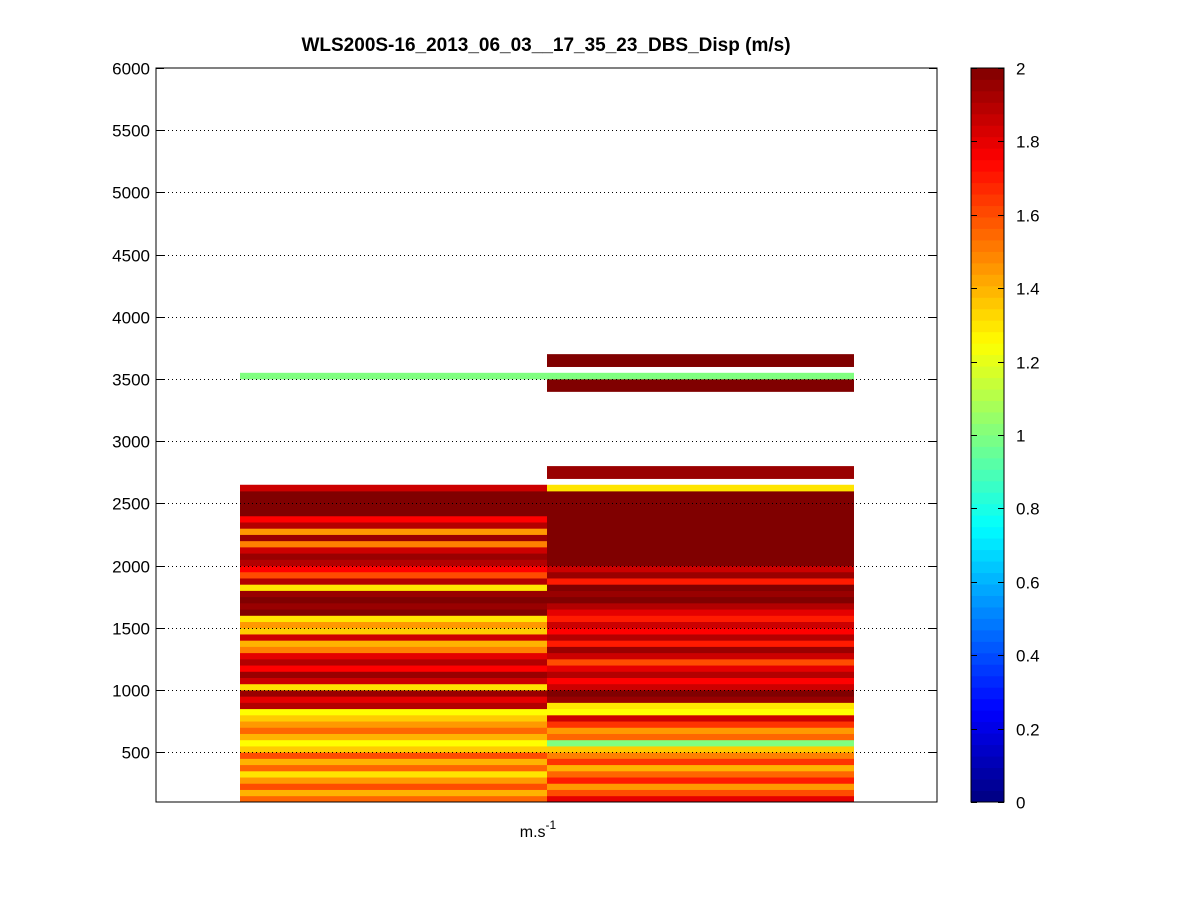 This screenshot has height=901, width=1201. Describe the element at coordinates (1028, 216) in the screenshot. I see `colorbar-tick-label: 1.6` at that location.